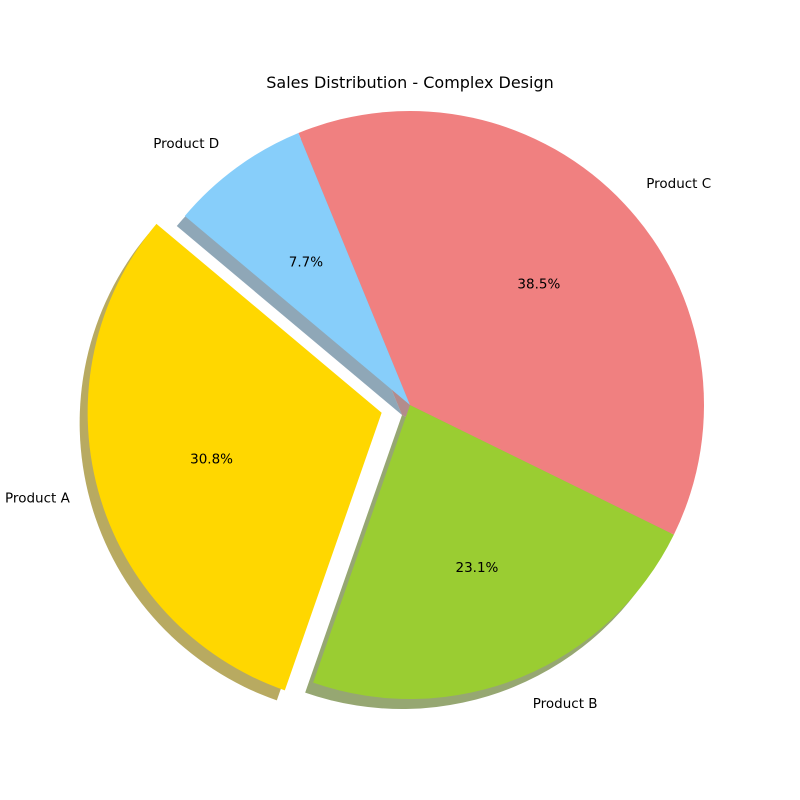 The height and width of the screenshot is (800, 800). What do you see at coordinates (306, 263) in the screenshot?
I see `percent-label-product-d: 7.7%` at bounding box center [306, 263].